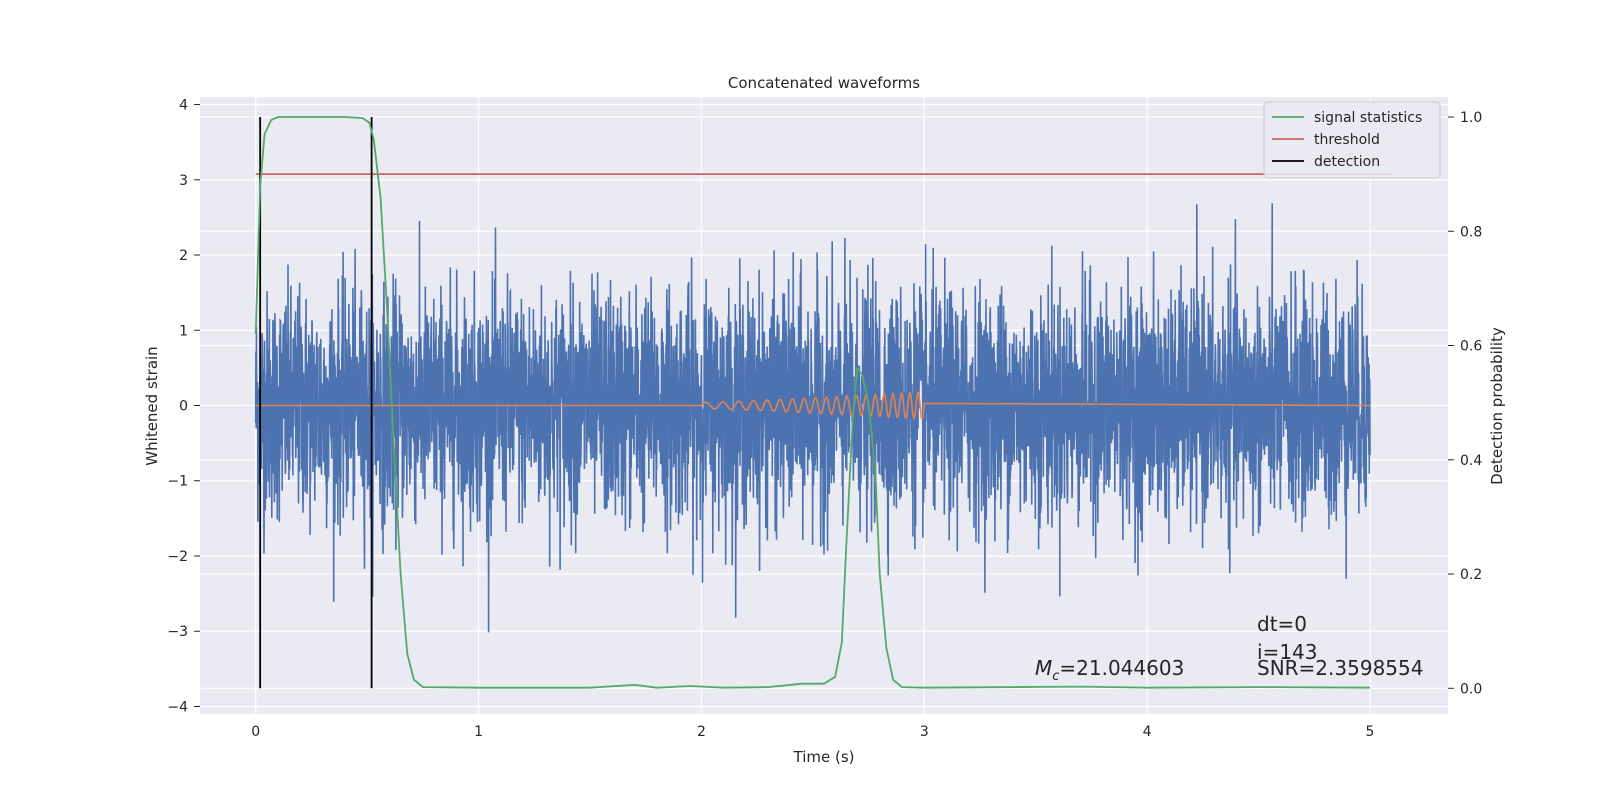 The width and height of the screenshot is (1600, 800). I want to click on legend-box, so click(1352, 140).